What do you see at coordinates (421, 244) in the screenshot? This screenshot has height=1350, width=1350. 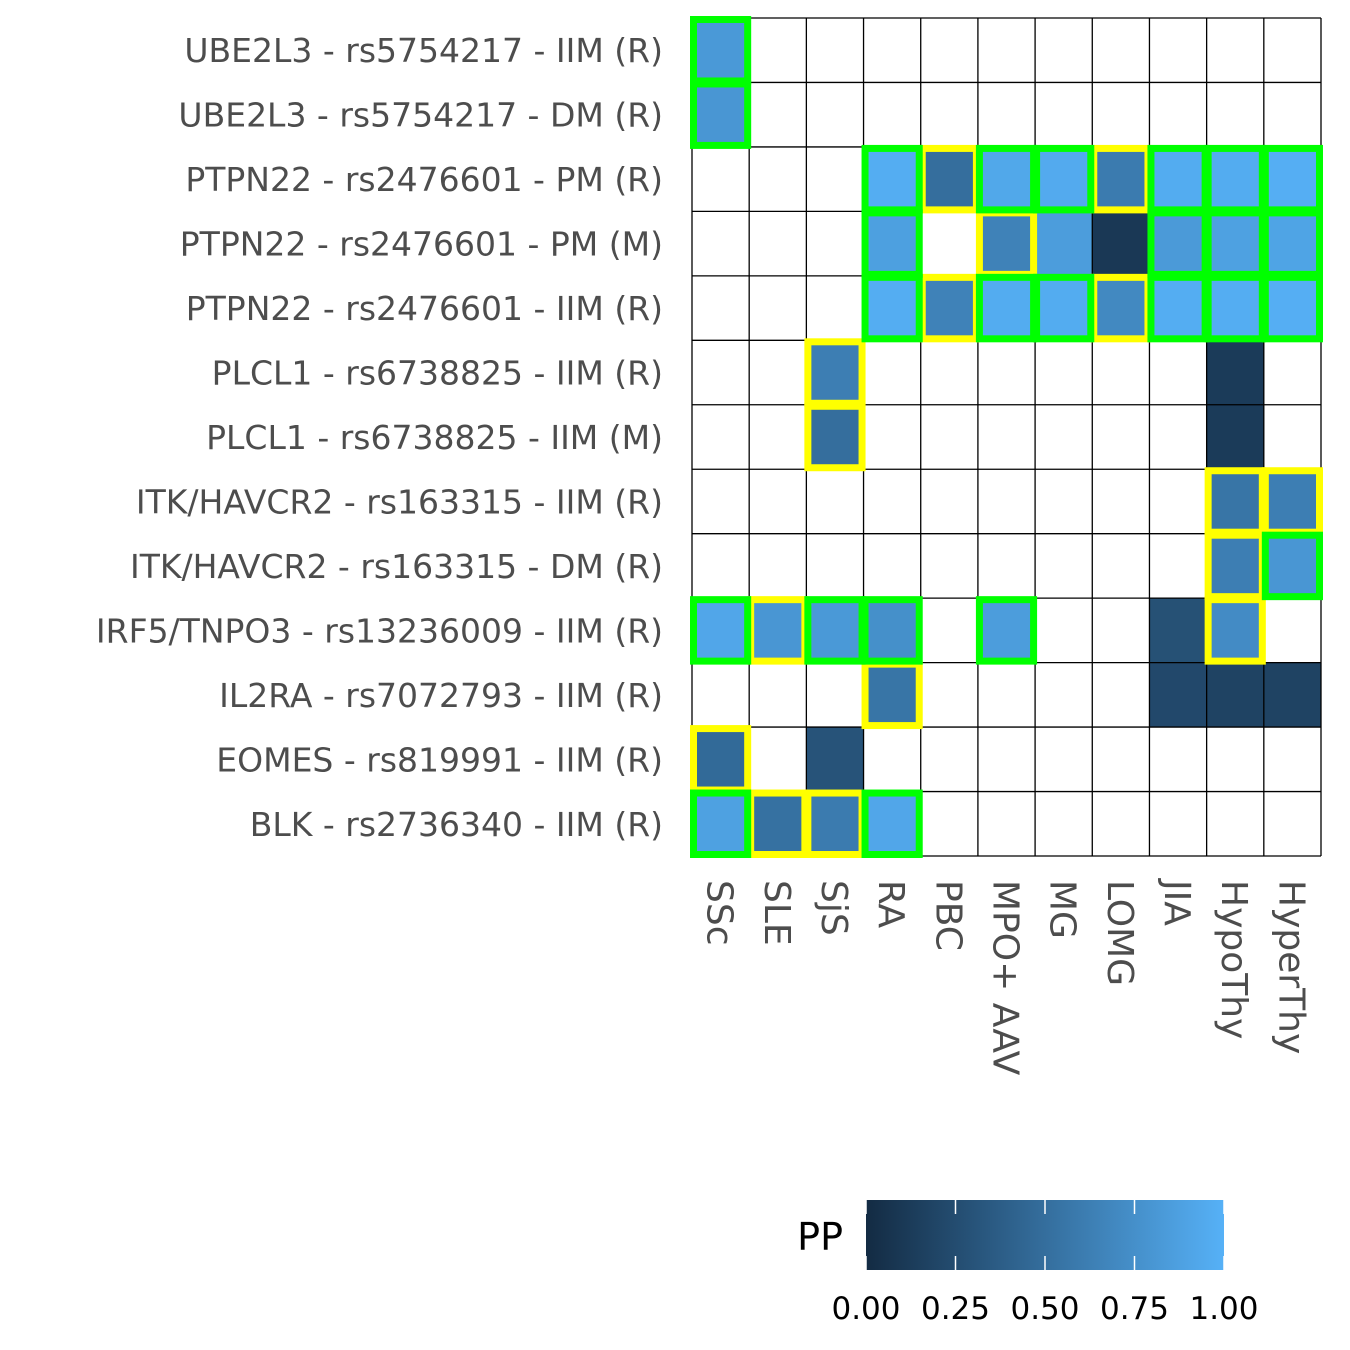 I see `row-label: PTPN22 - rs2476601 - PM (M)` at bounding box center [421, 244].